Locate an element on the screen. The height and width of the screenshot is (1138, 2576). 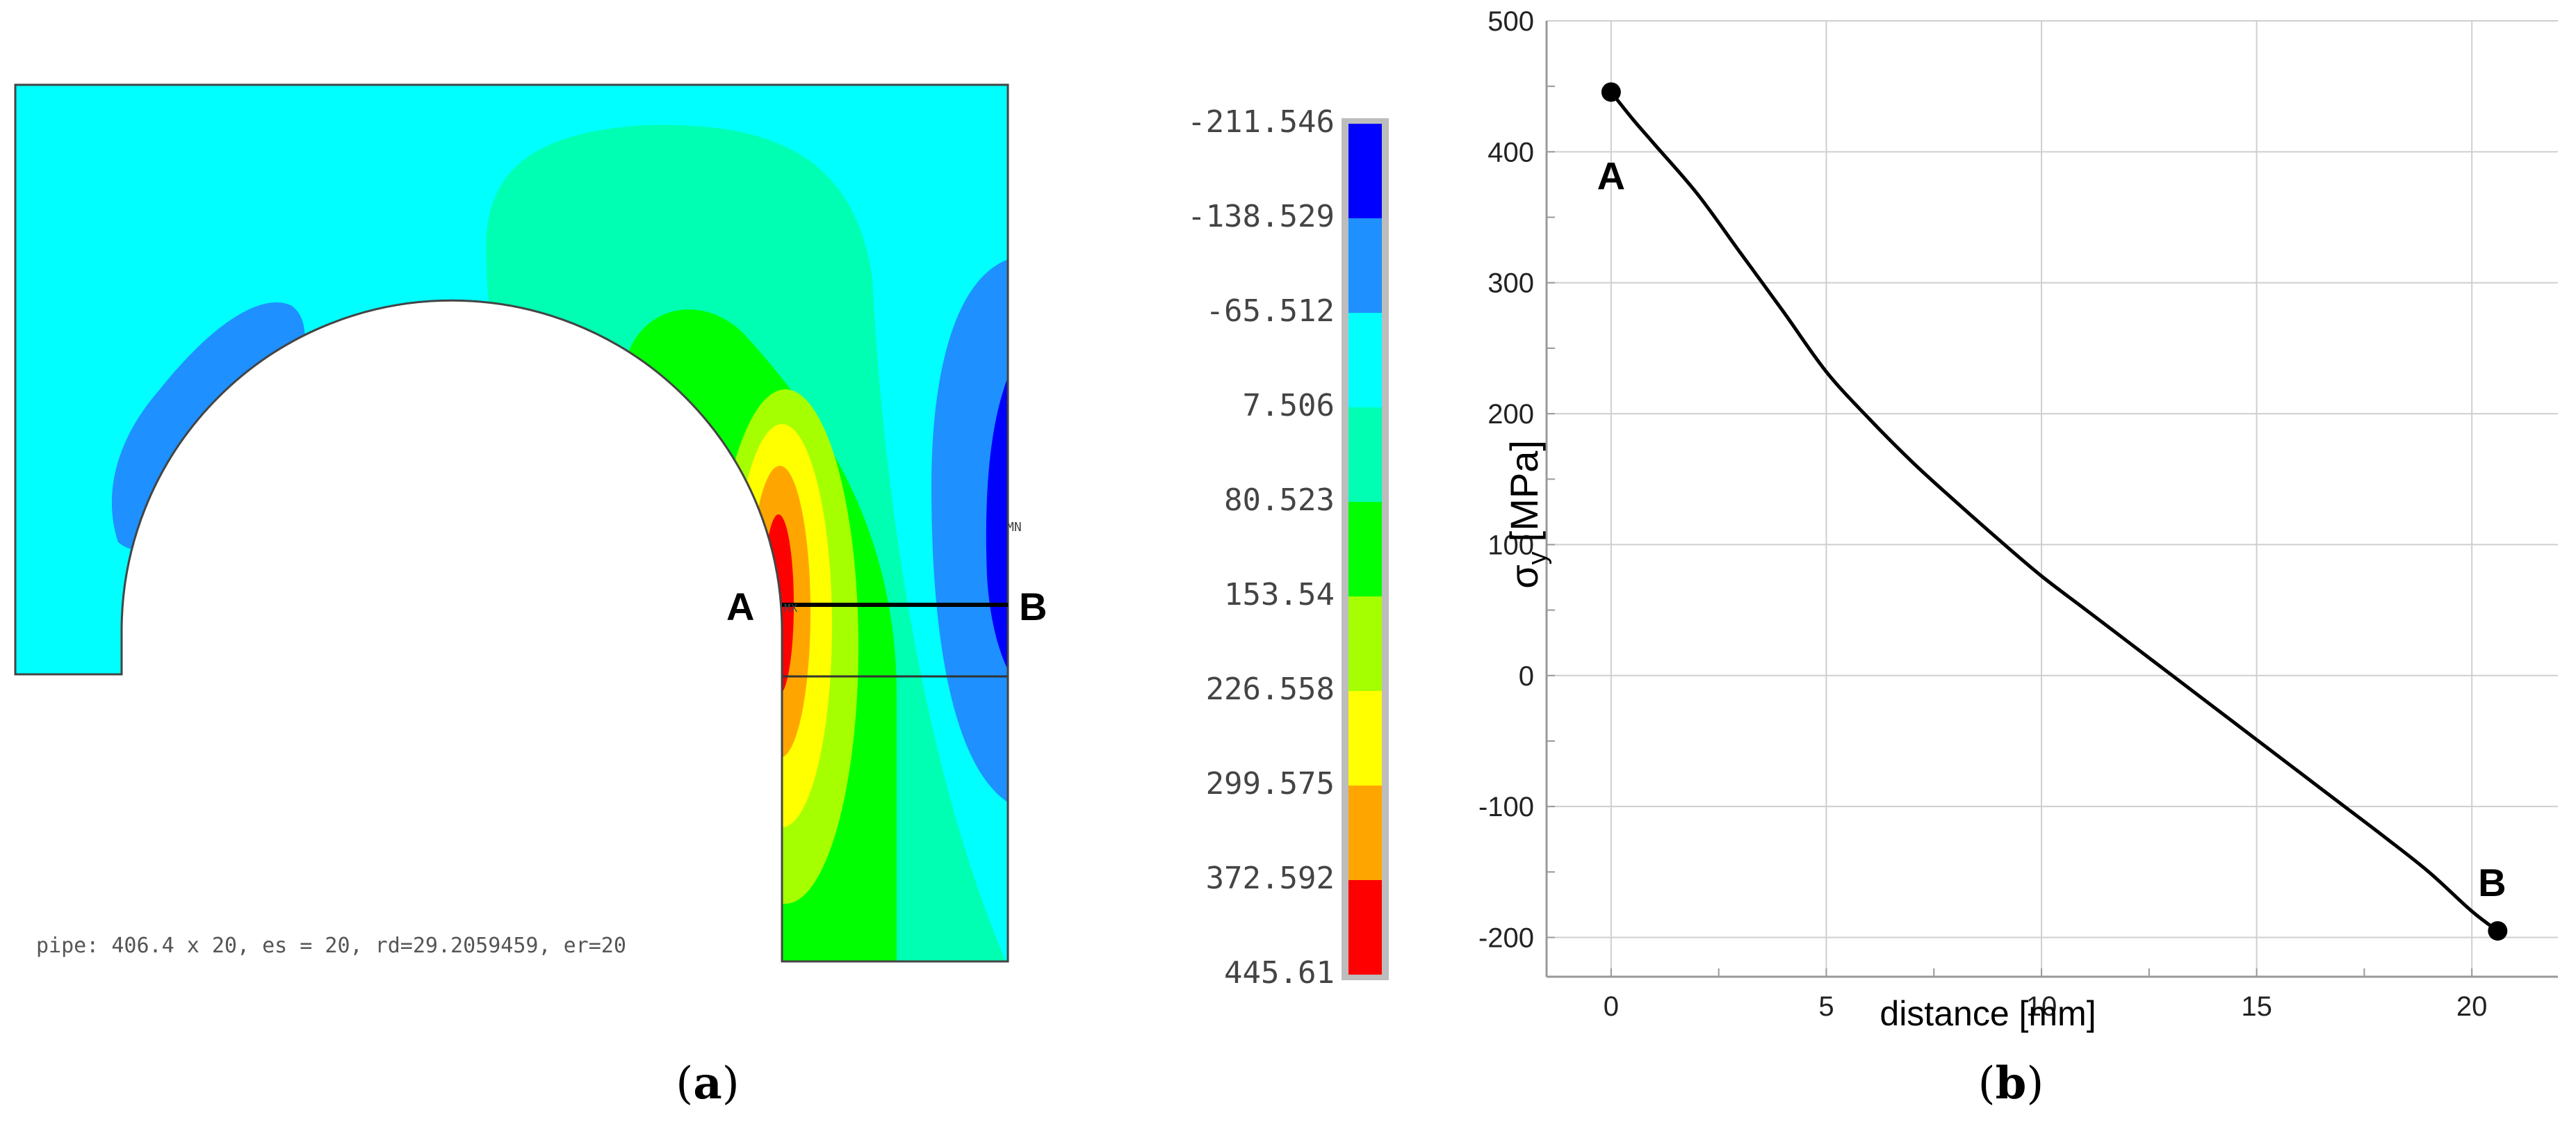
x-tick-label: 15 is located at coordinates (2256, 1006).